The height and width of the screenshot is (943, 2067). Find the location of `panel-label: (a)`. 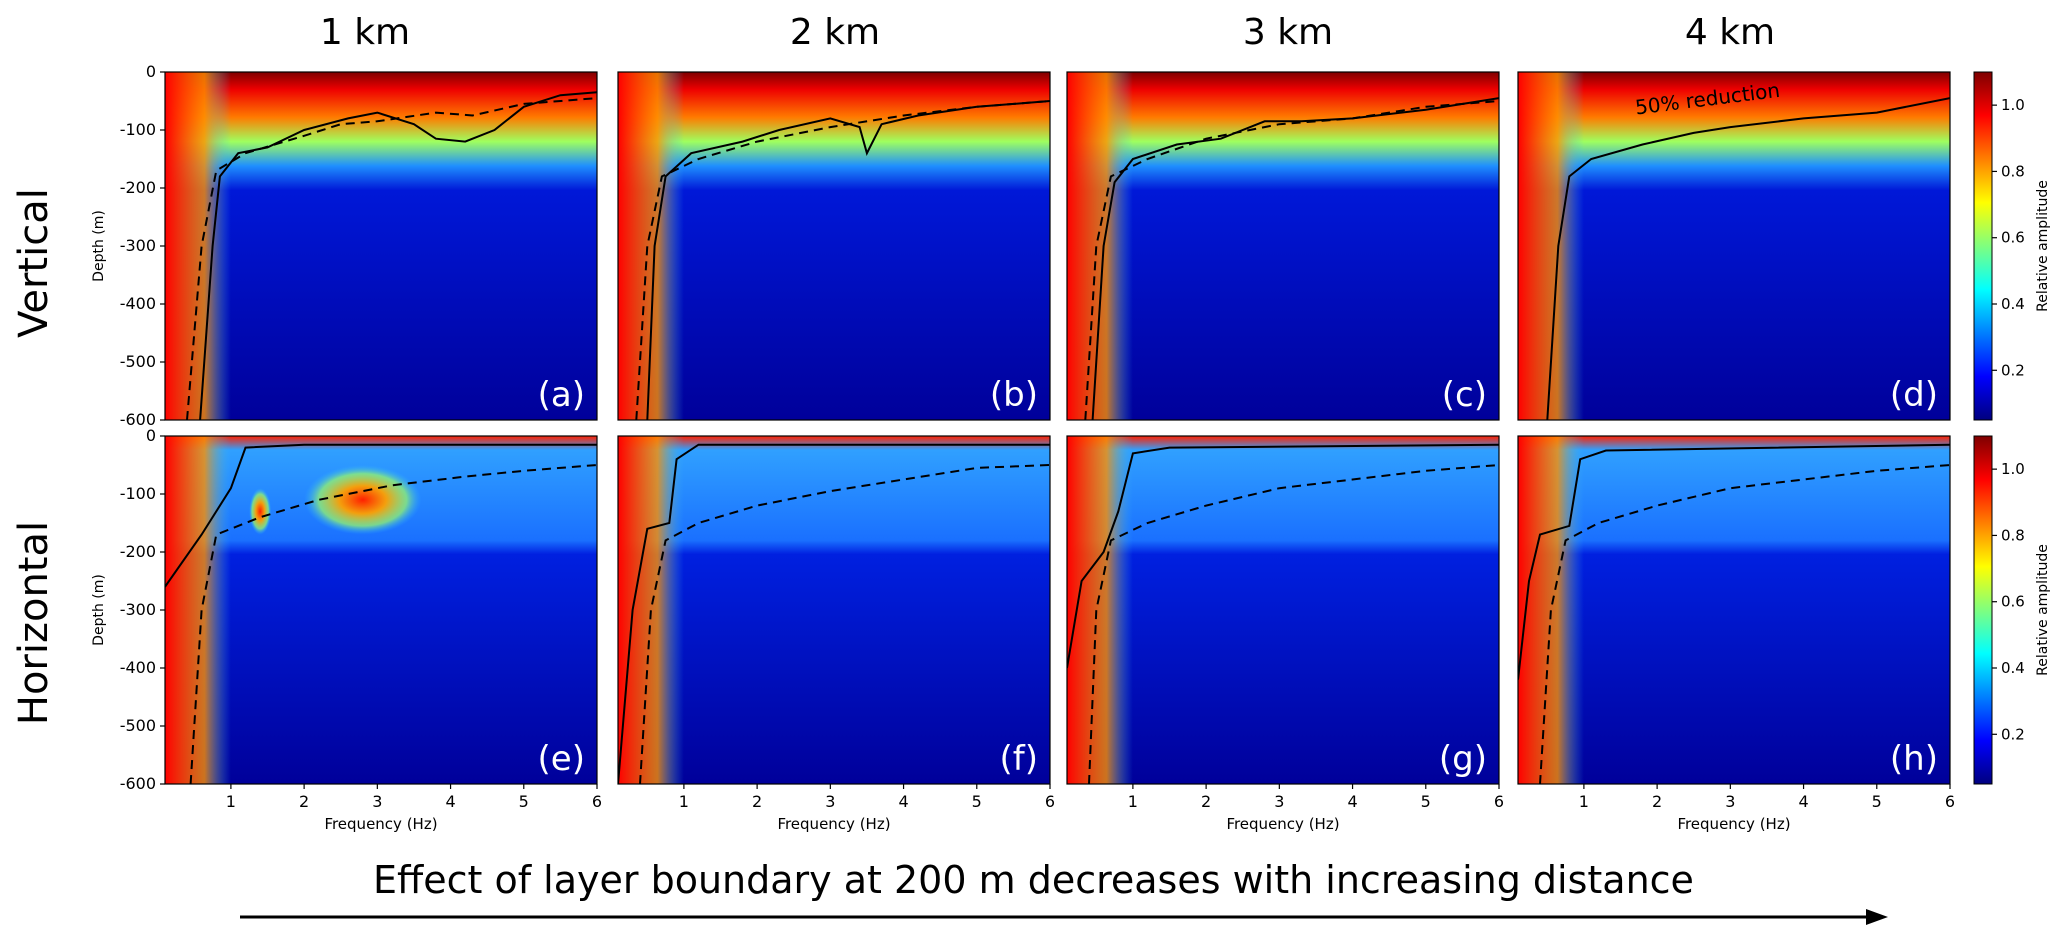

panel-label: (a) is located at coordinates (561, 395).